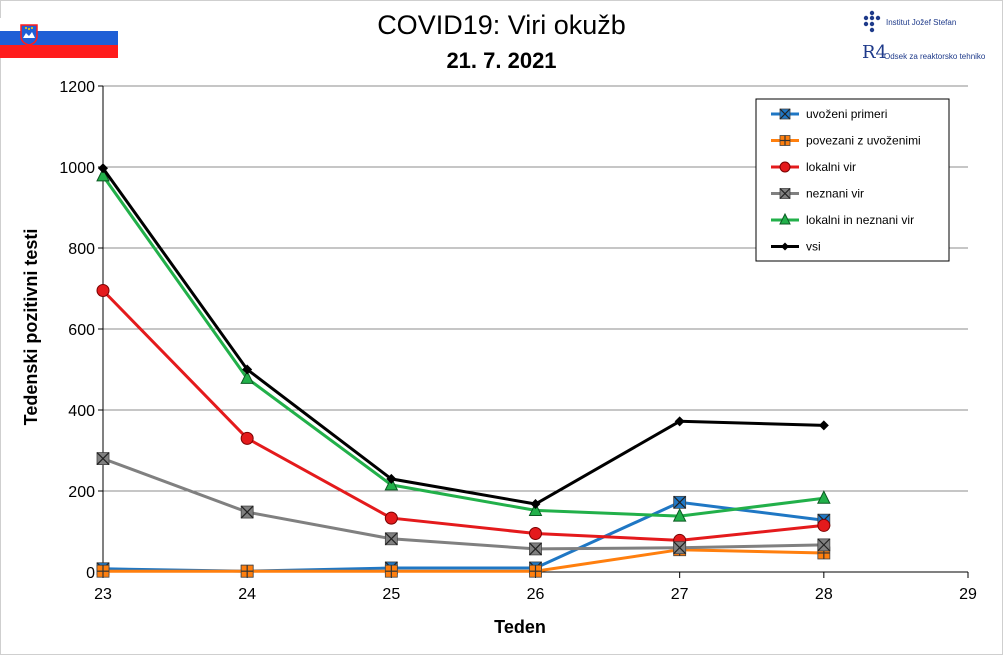  Describe the element at coordinates (391, 594) in the screenshot. I see `x-tick-label: 25` at that location.